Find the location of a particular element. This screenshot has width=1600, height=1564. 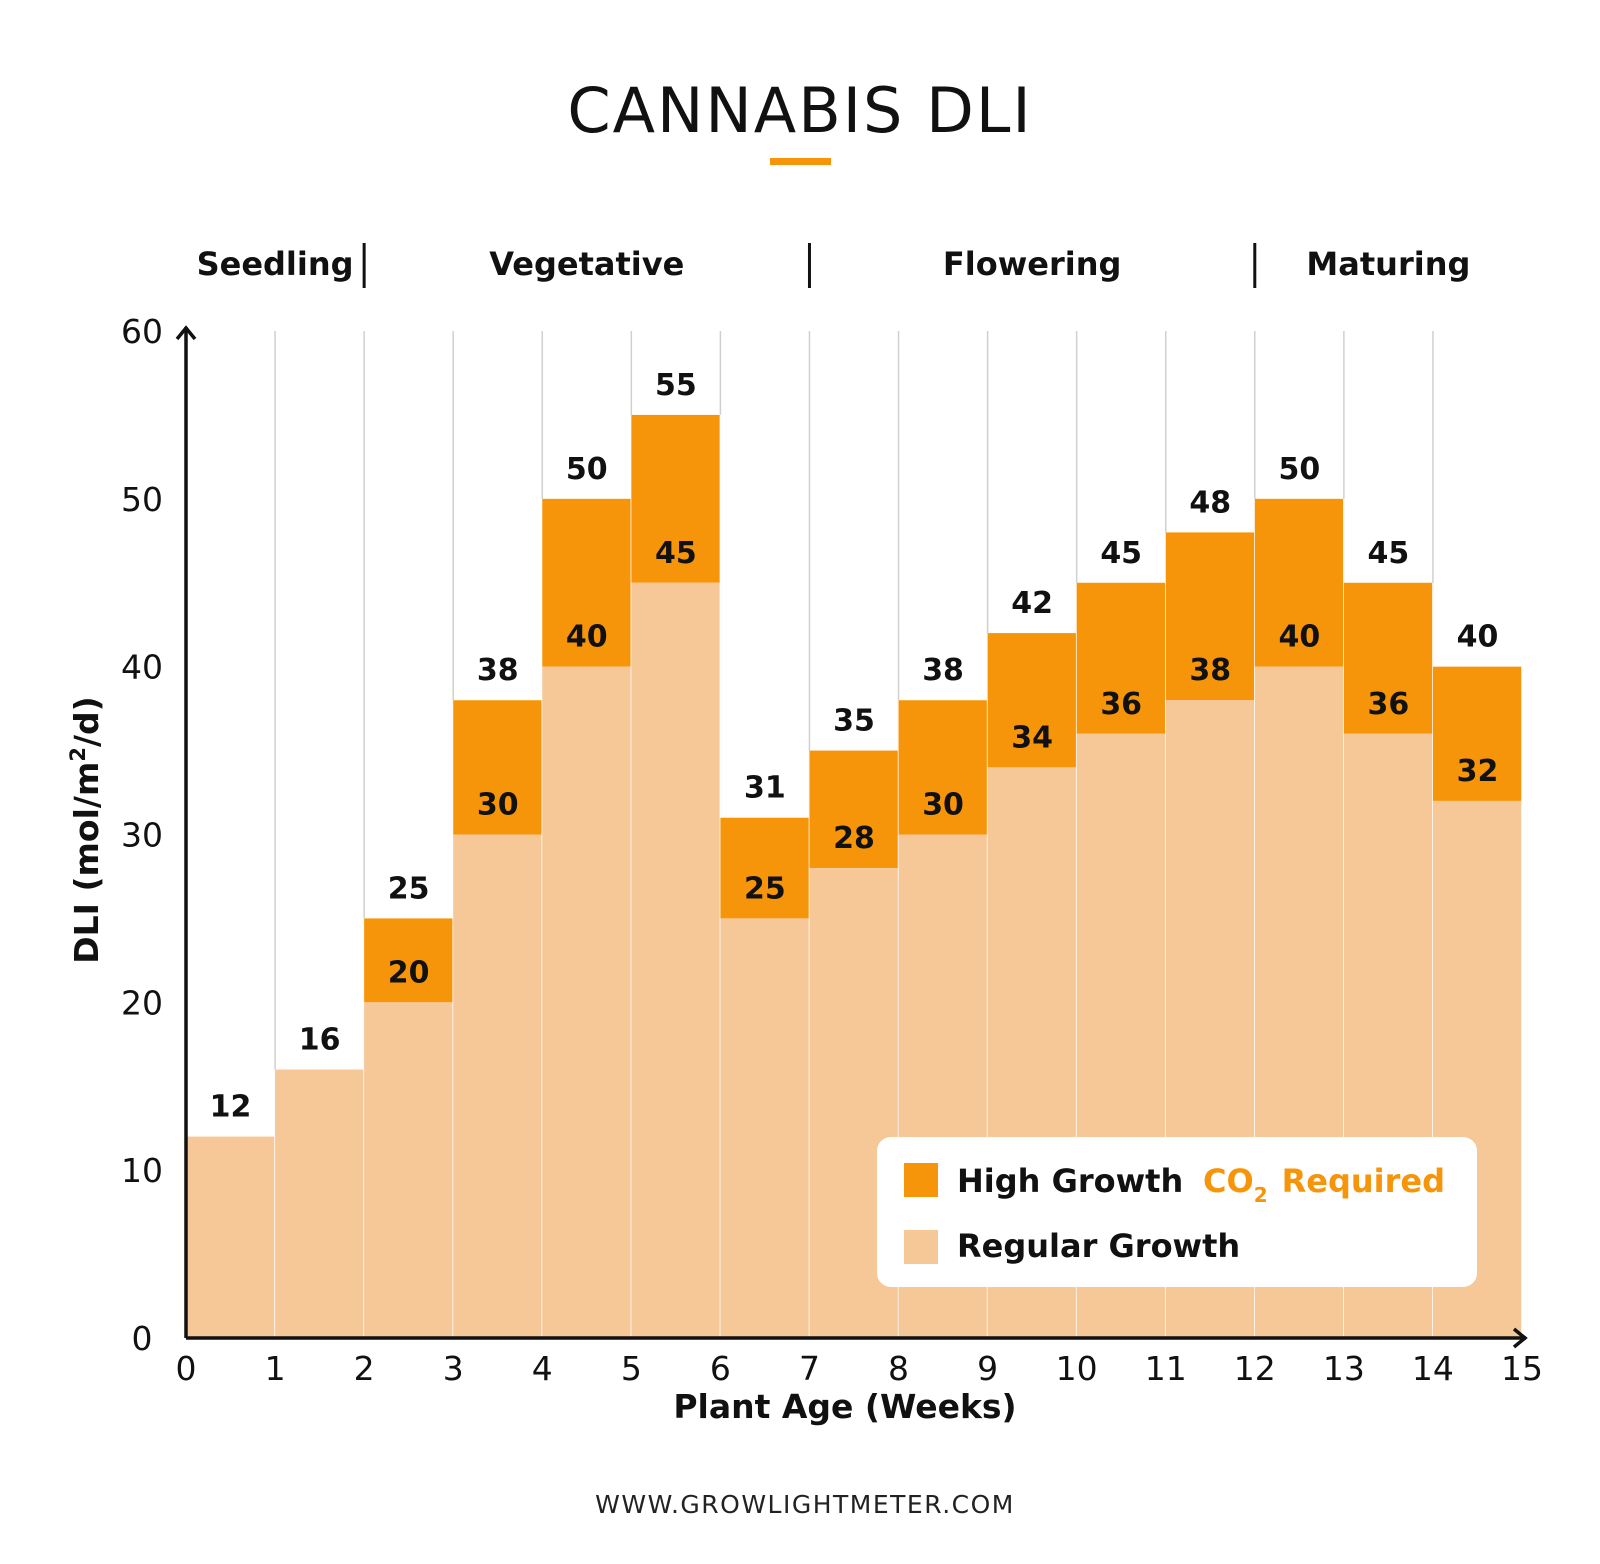

x-tick-label: 4 is located at coordinates (542, 1368).